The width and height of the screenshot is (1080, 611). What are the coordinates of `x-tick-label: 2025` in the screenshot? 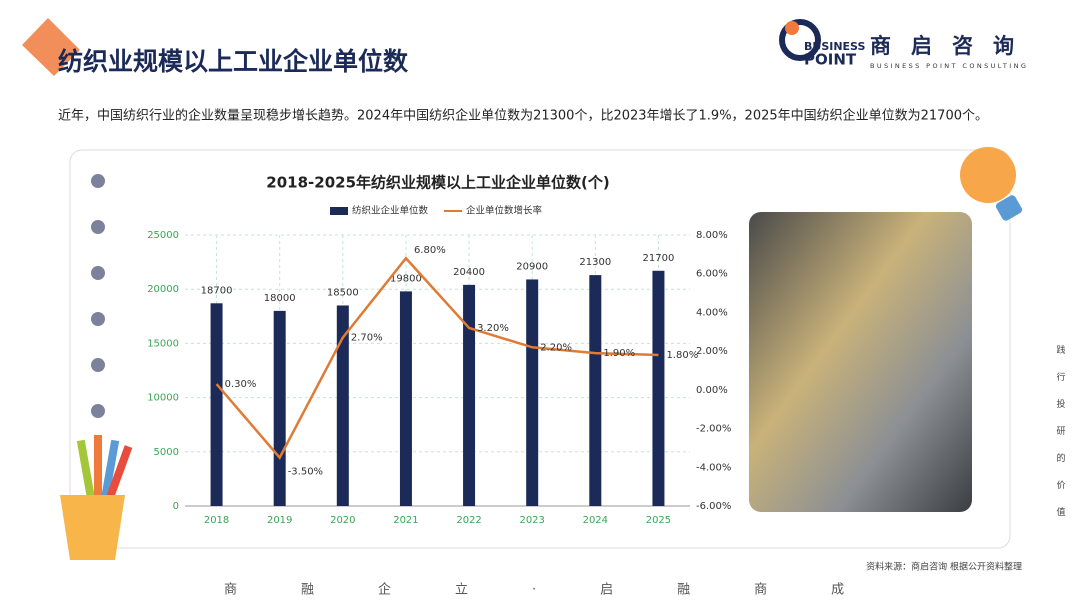 It's located at (658, 520).